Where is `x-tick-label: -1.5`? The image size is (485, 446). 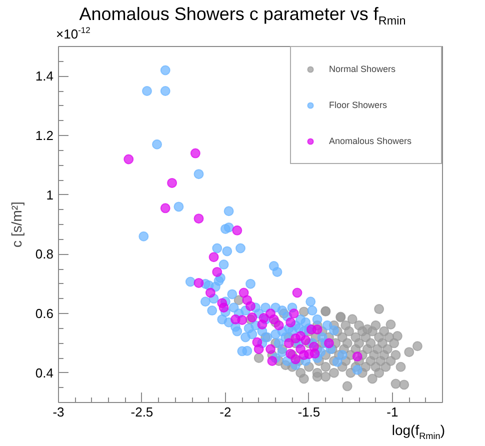 x-tick-label: -1.5 is located at coordinates (309, 412).